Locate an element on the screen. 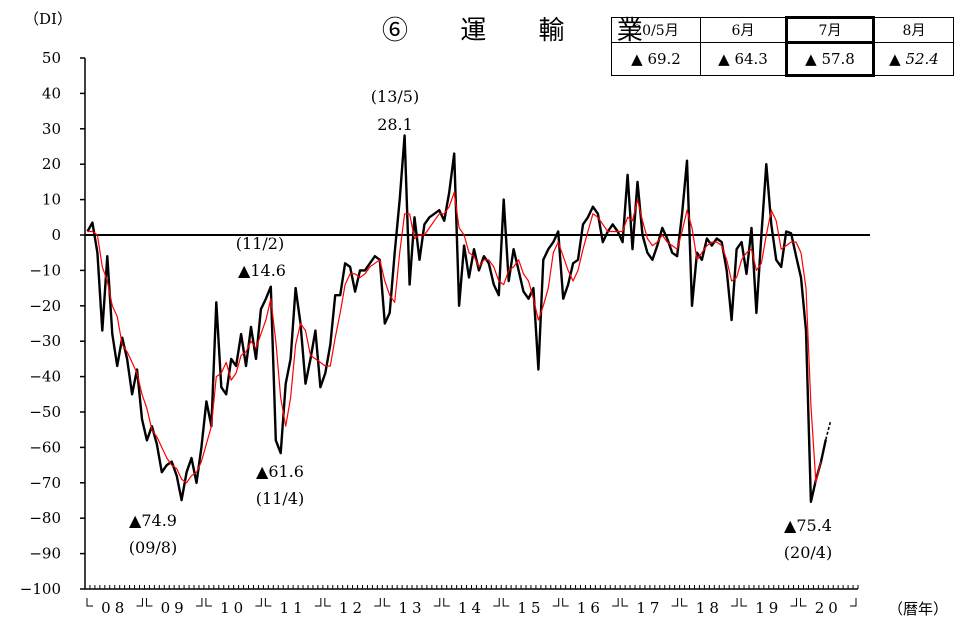  x-tick-label: 12 is located at coordinates (352, 608).